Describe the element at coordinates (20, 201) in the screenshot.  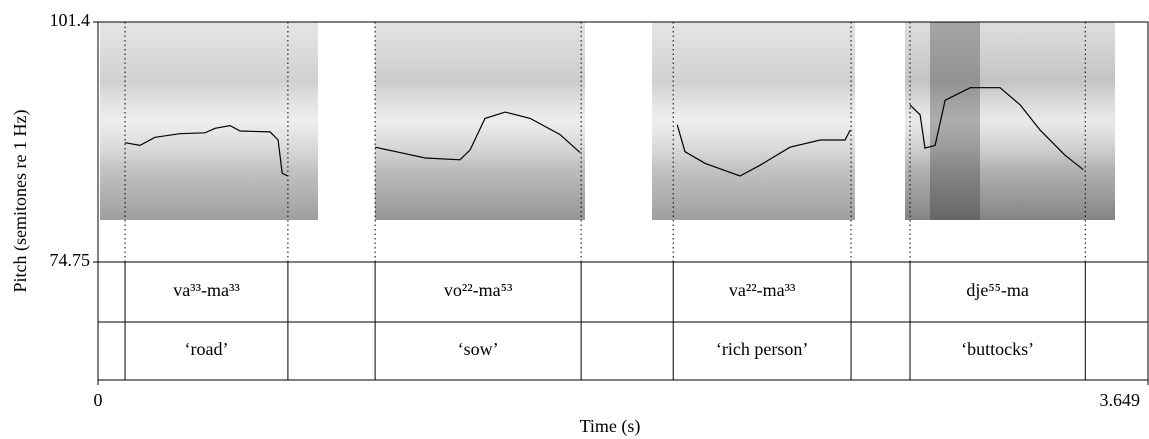
I see `y-axis-label: Pitch (semitones re 1 Hz)` at that location.